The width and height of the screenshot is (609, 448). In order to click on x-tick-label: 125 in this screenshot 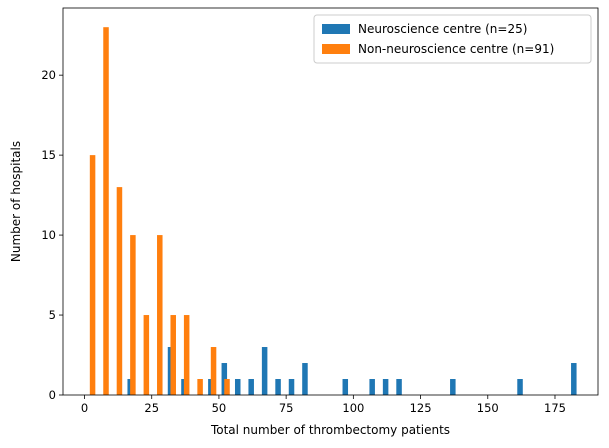, I will do `click(421, 408)`.